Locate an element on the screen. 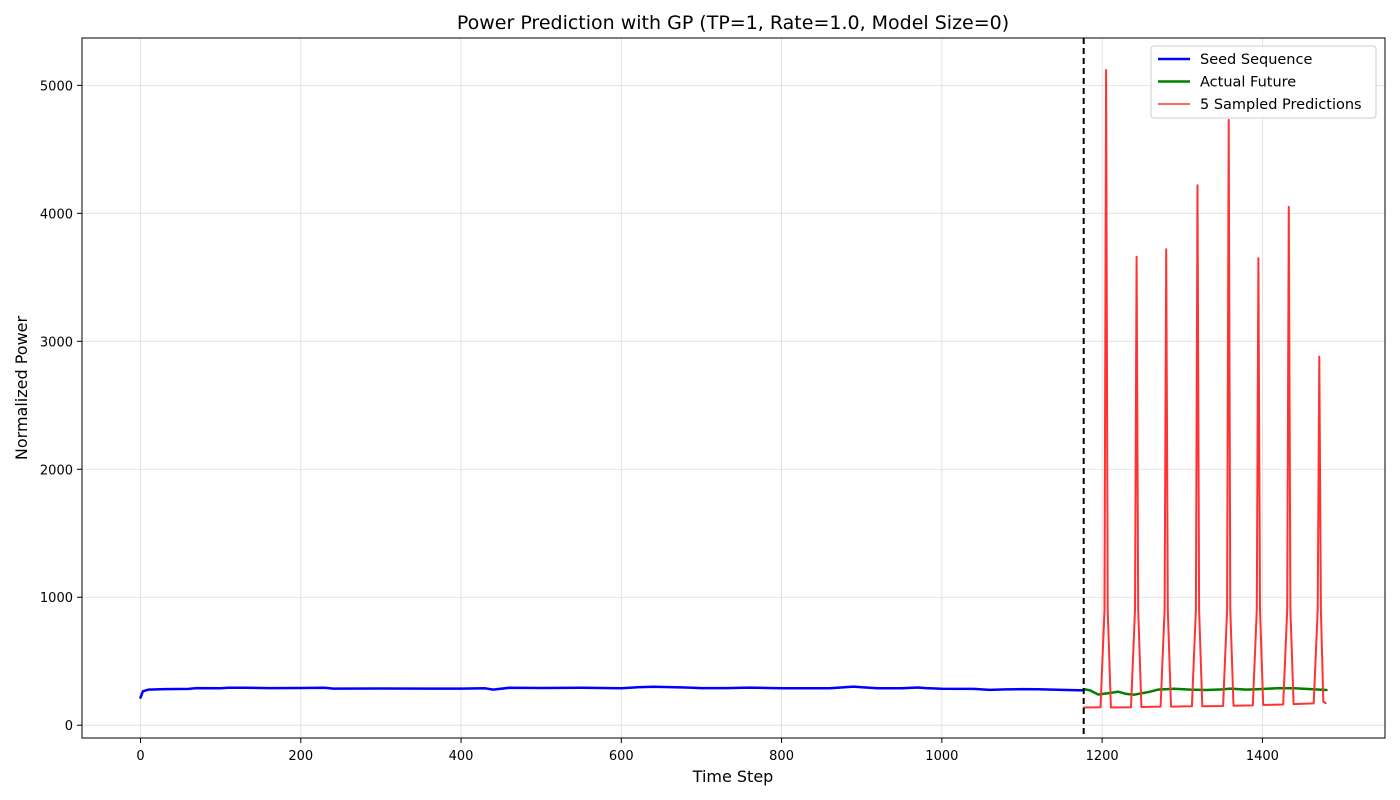 Image resolution: width=1400 pixels, height=800 pixels. legend-label-actual-future: Actual Future is located at coordinates (1248, 83).